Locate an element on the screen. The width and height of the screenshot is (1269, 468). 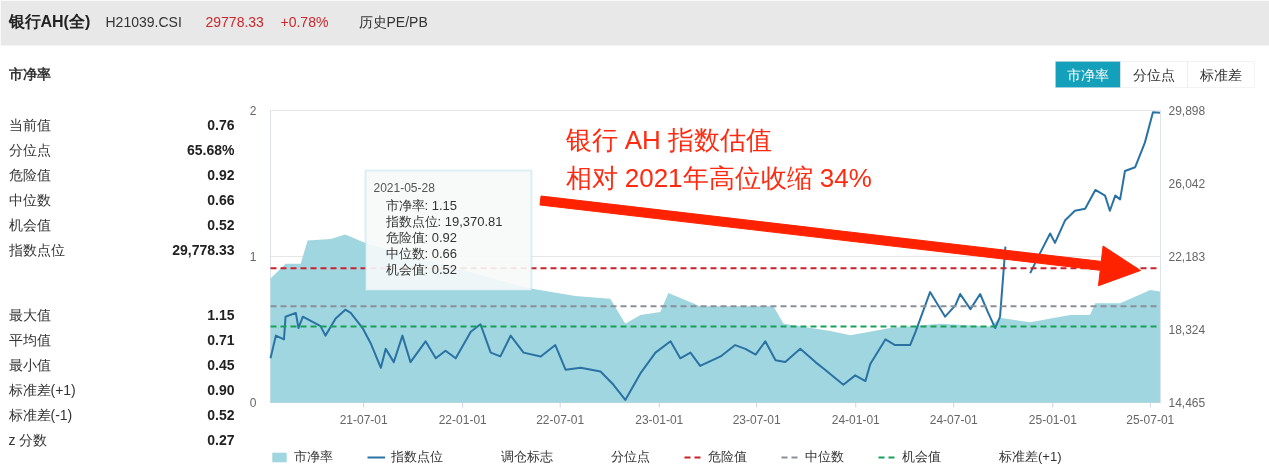
text: 中位数 is located at coordinates (29, 199).